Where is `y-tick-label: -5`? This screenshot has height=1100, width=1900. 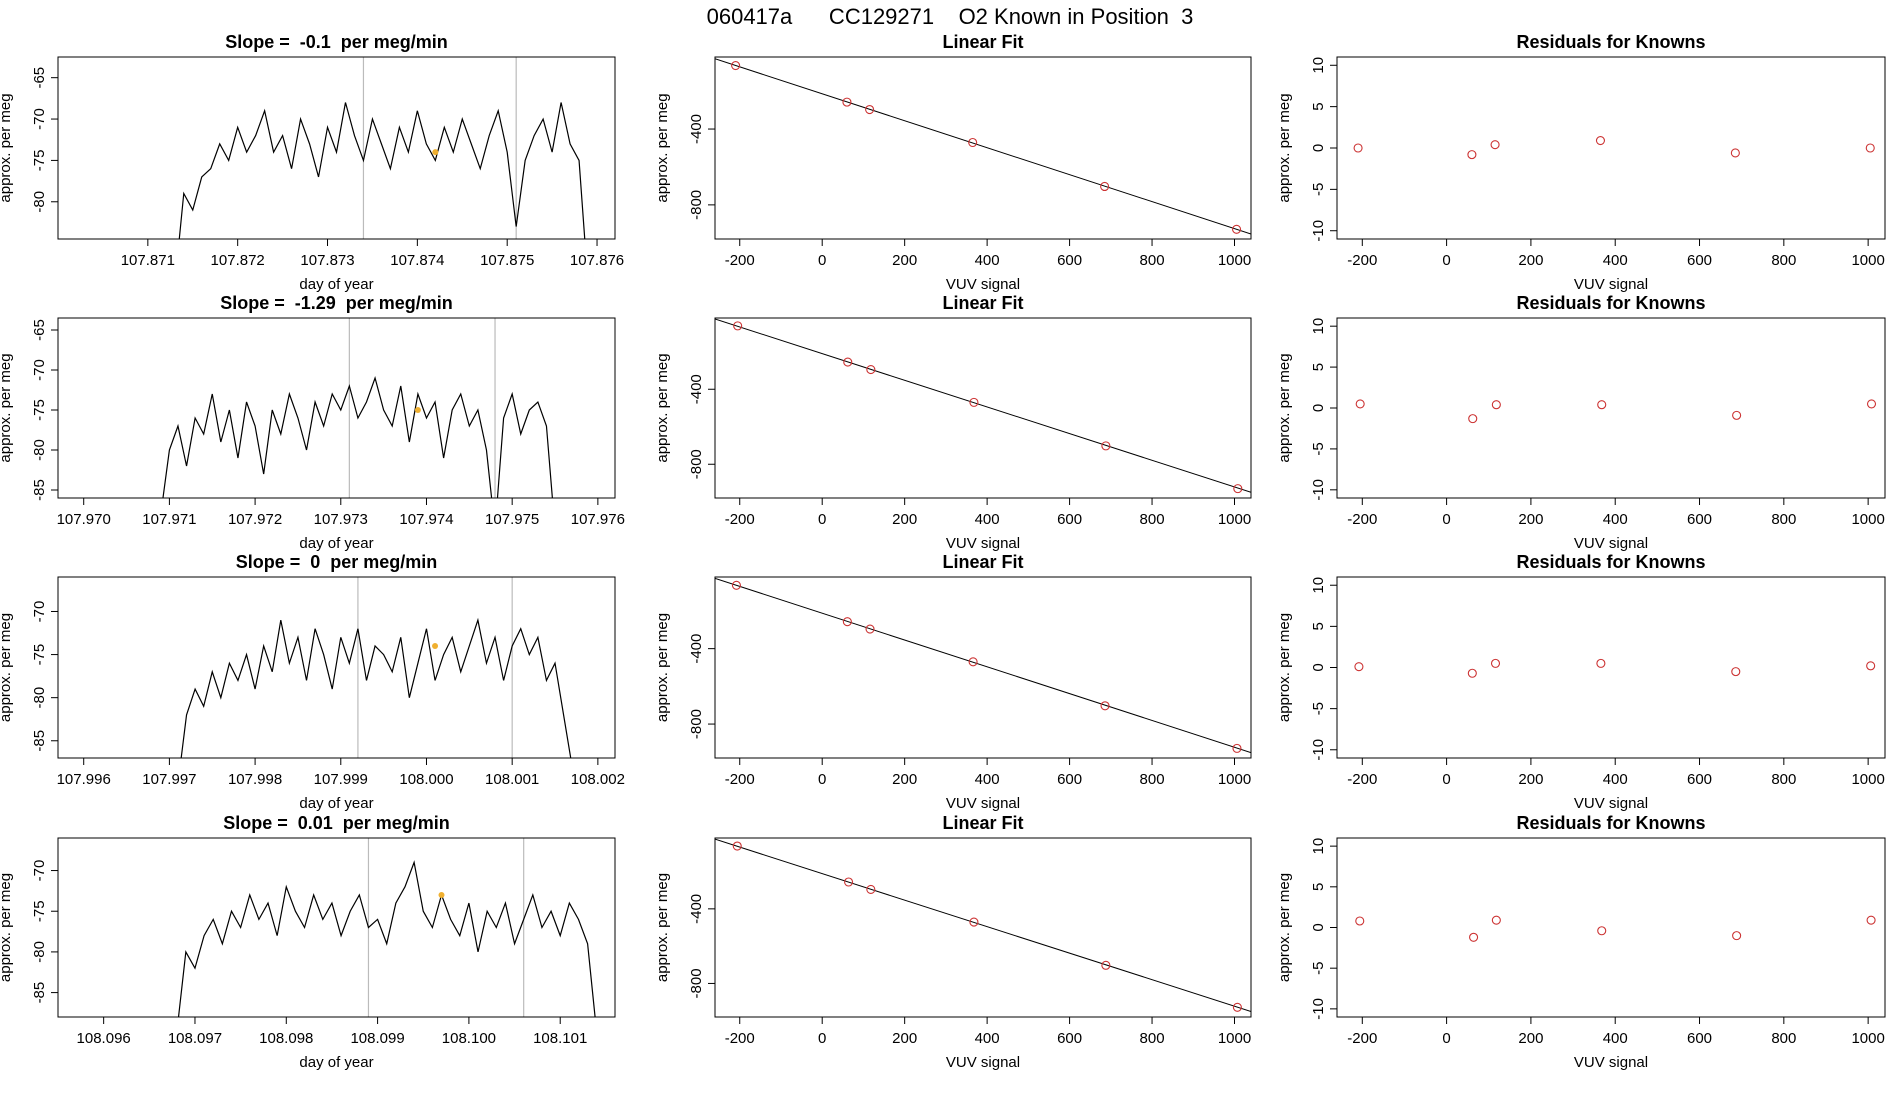
y-tick-label: -5 is located at coordinates (1318, 448).